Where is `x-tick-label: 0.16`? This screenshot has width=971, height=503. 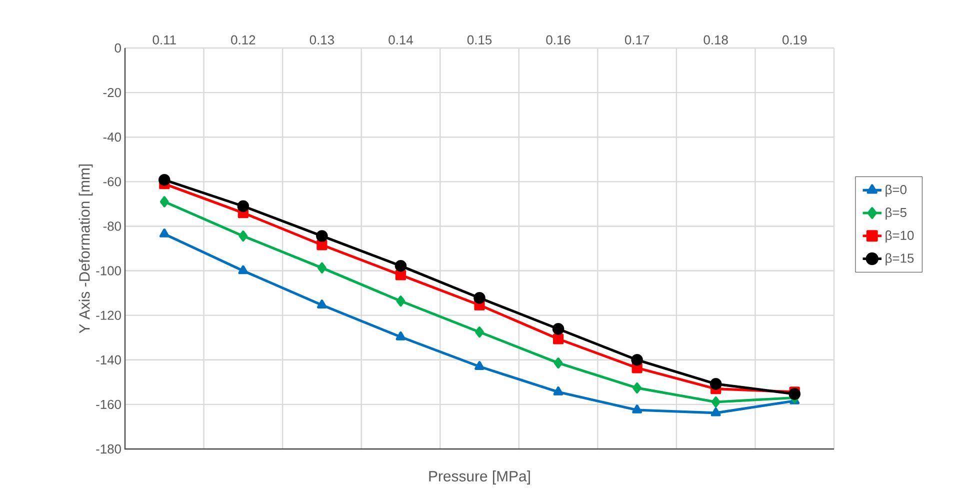
x-tick-label: 0.16 is located at coordinates (558, 39).